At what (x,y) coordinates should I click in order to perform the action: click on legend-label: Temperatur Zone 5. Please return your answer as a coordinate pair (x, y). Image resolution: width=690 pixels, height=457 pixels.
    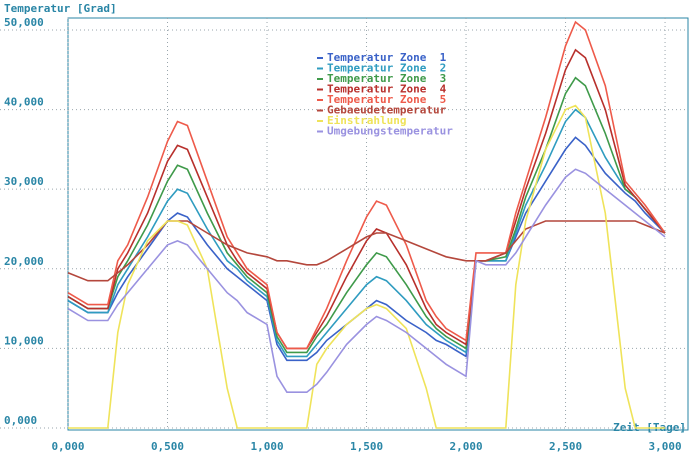
    Looking at the image, I should click on (386, 99).